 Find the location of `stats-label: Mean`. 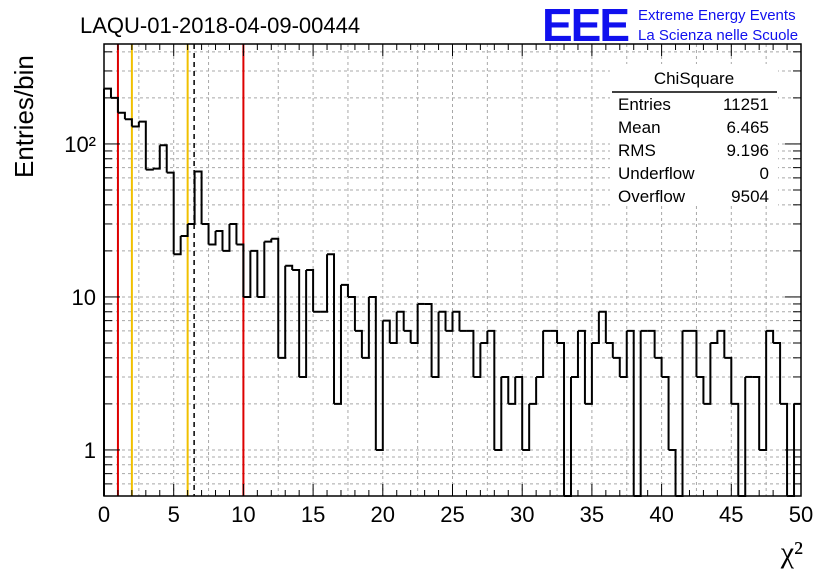

stats-label: Mean is located at coordinates (639, 127).